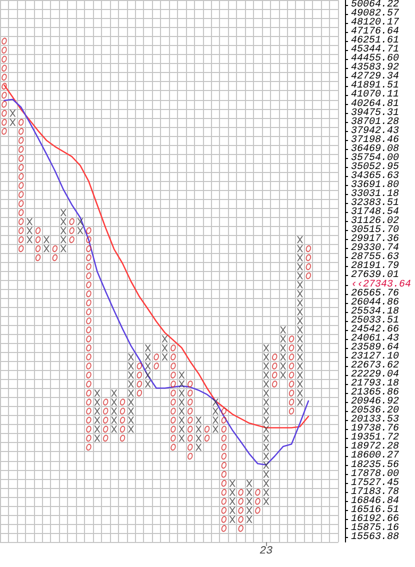 The height and width of the screenshot is (567, 415). I want to click on y-tick-label: 15563.88, so click(375, 537).